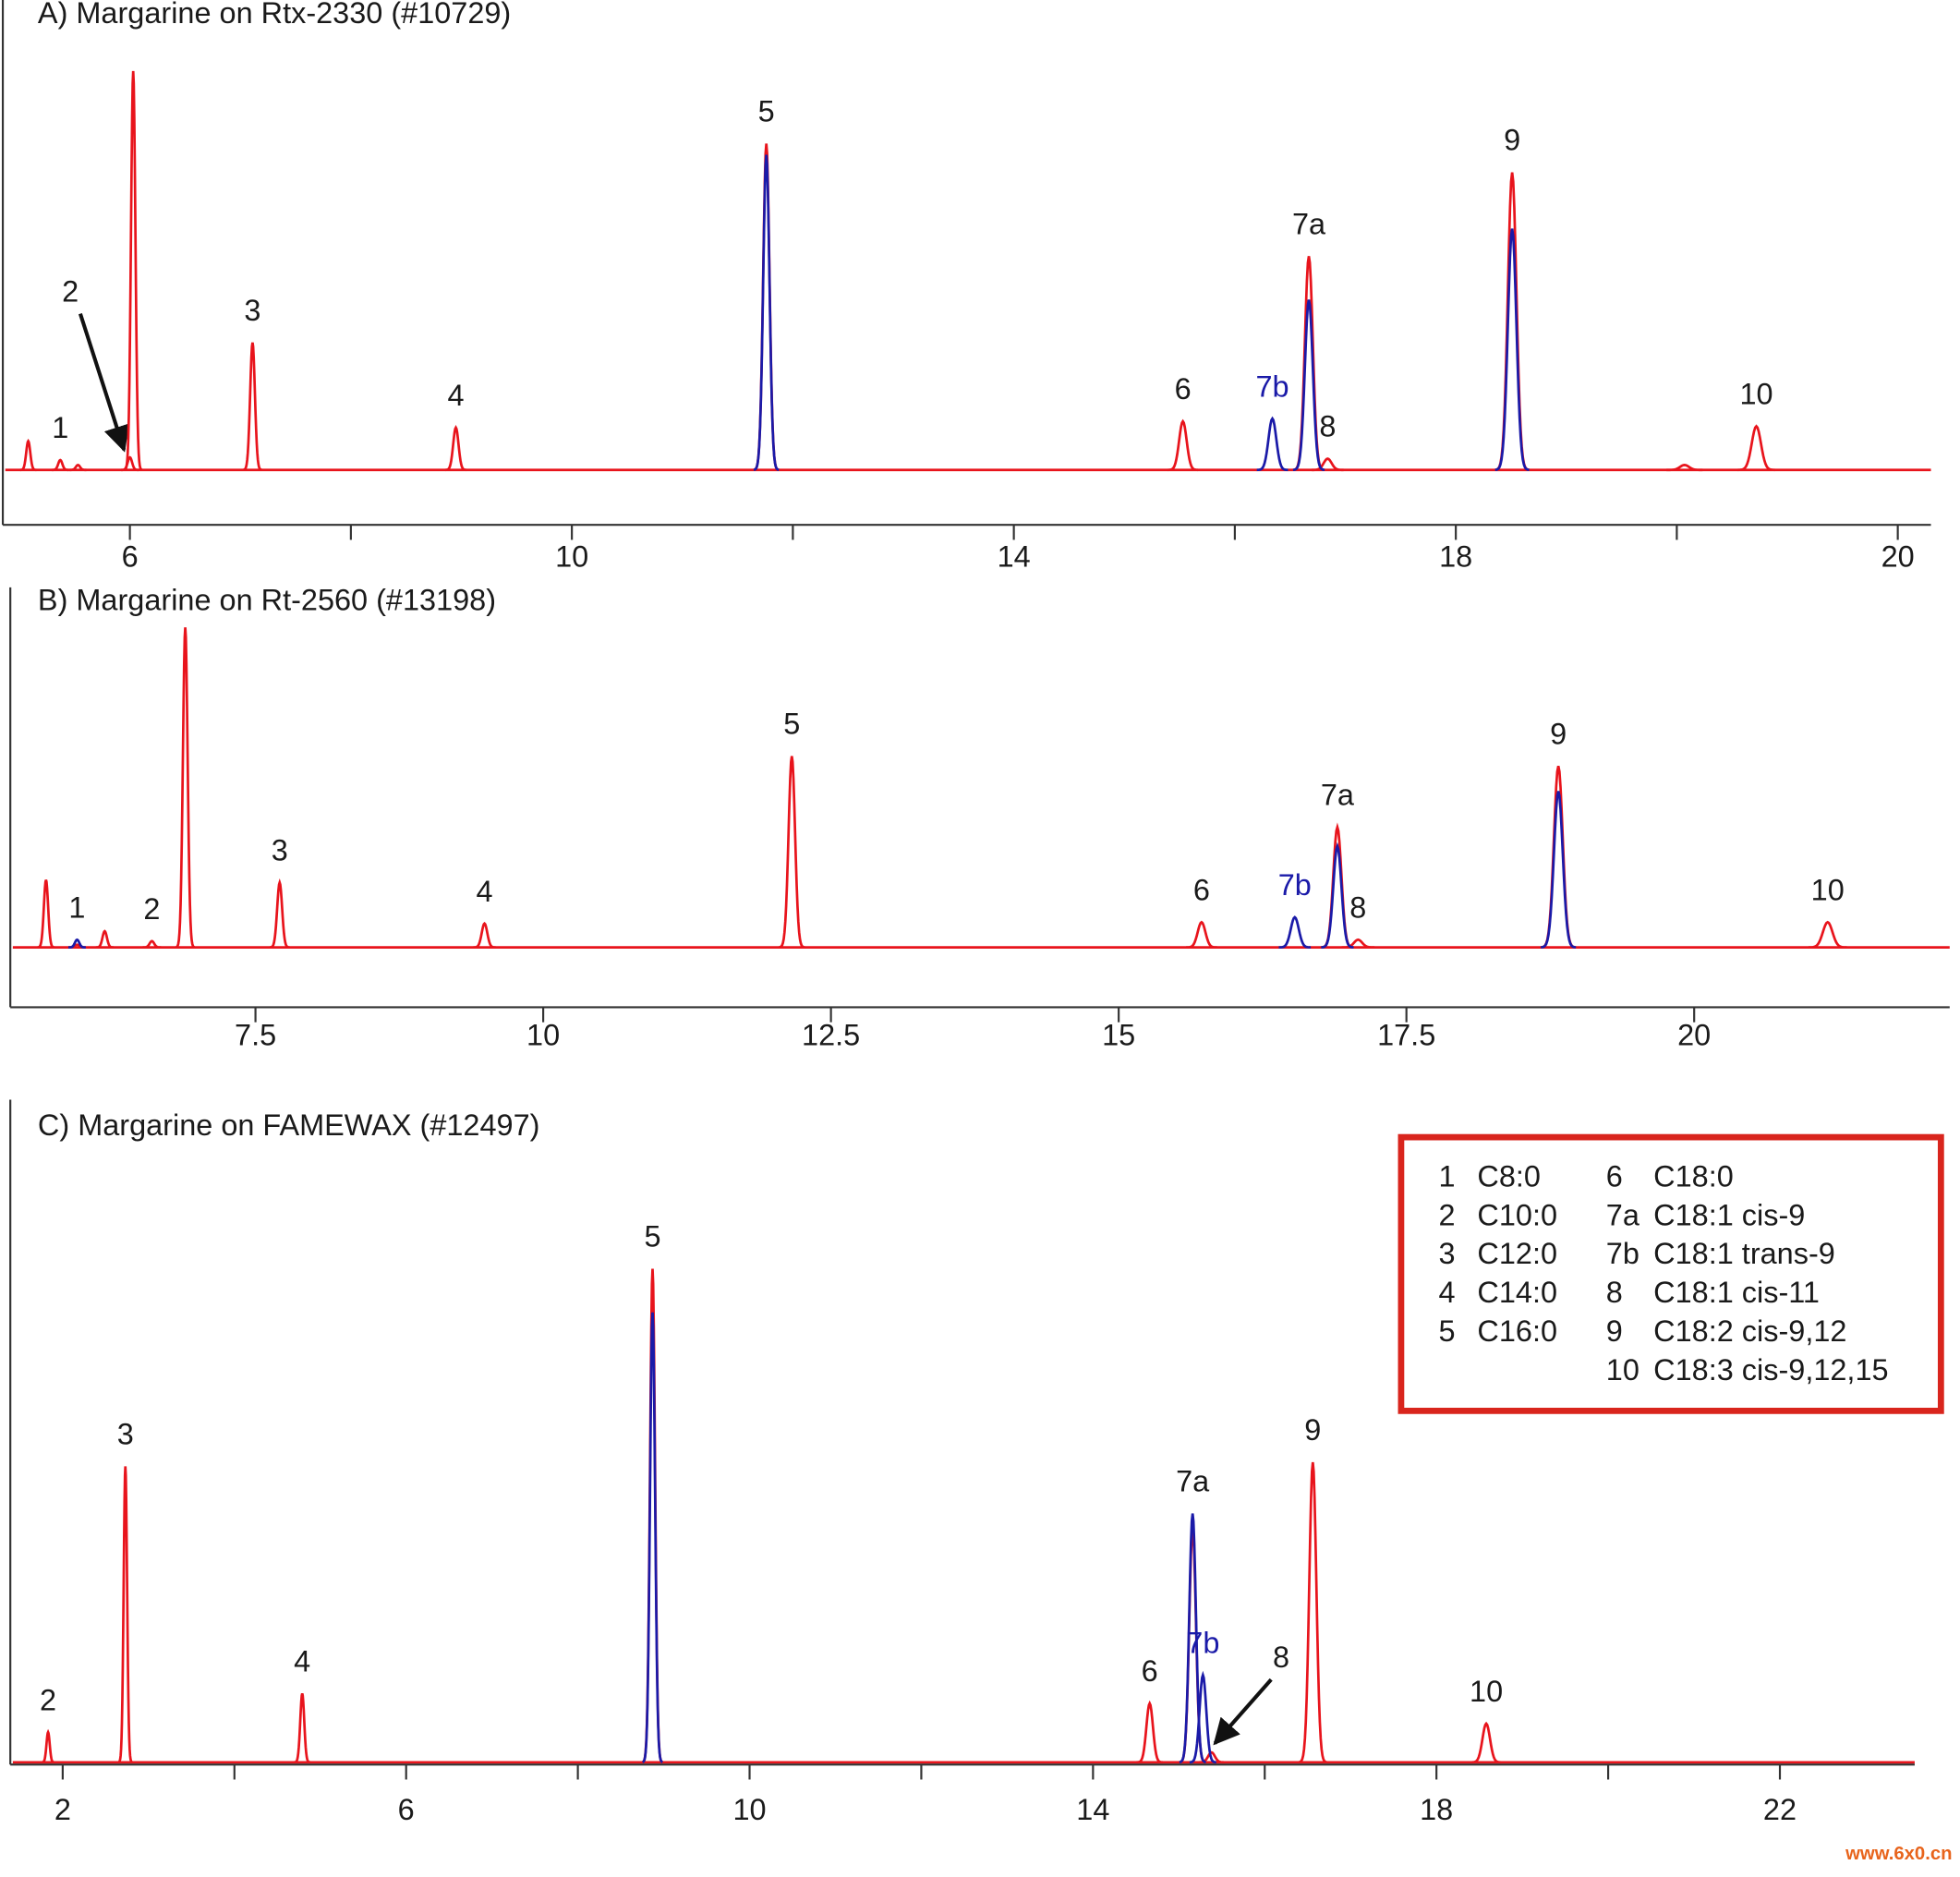  What do you see at coordinates (1447, 1214) in the screenshot?
I see `key-id: 2` at bounding box center [1447, 1214].